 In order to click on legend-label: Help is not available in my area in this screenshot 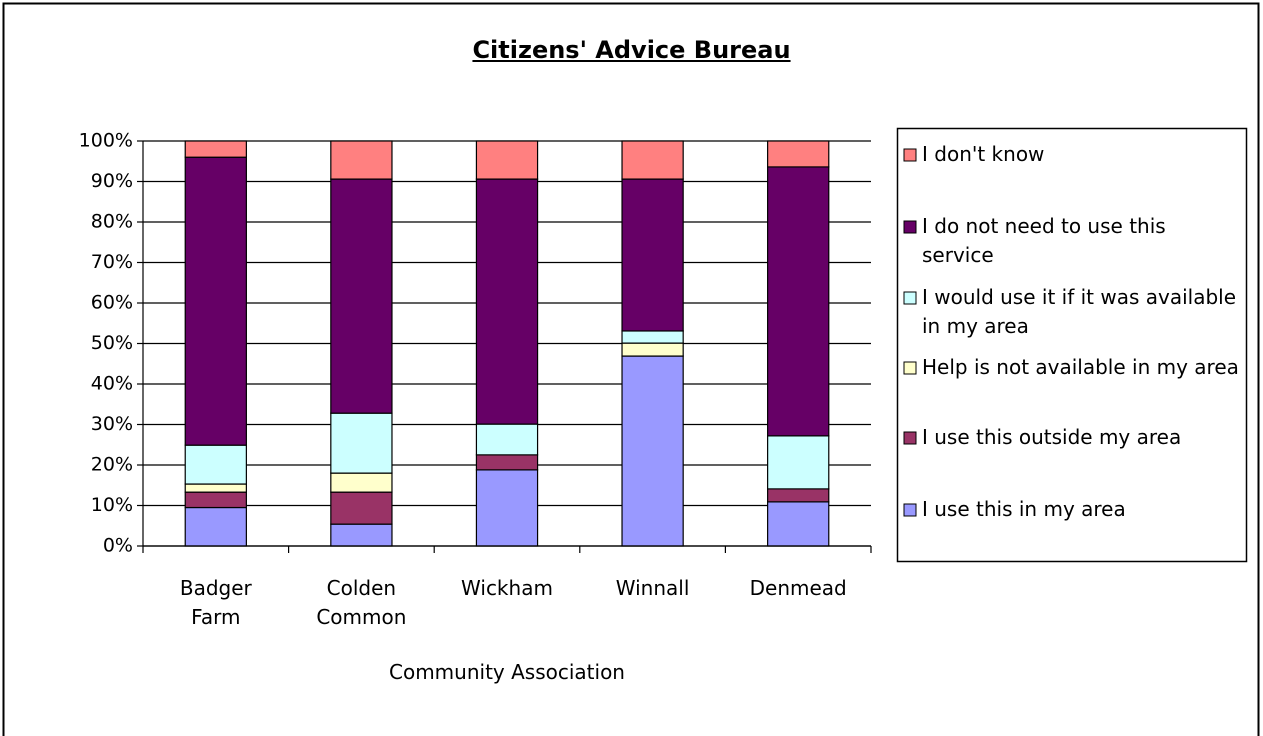, I will do `click(1080, 367)`.